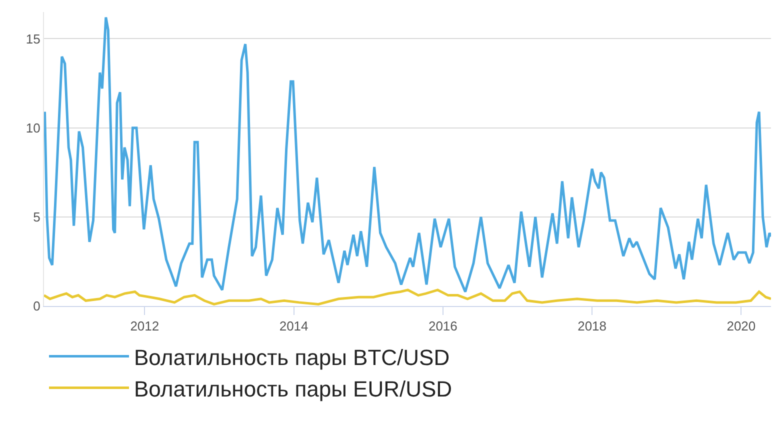 The image size is (775, 426). What do you see at coordinates (36, 306) in the screenshot?
I see `y-tick-label: 0` at bounding box center [36, 306].